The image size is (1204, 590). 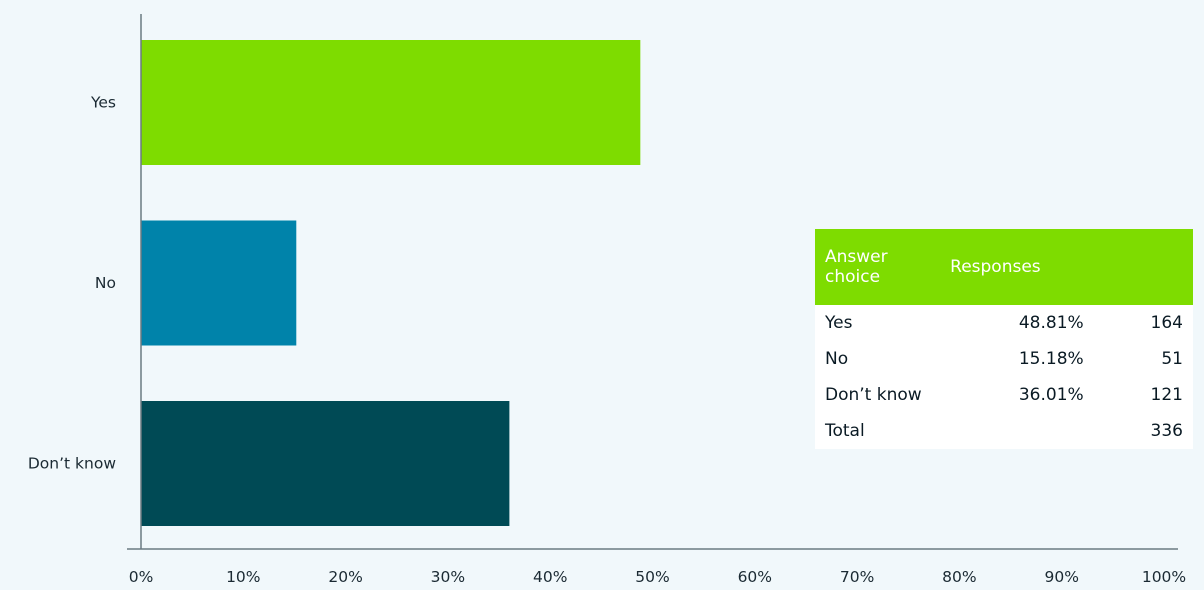 What do you see at coordinates (1164, 577) in the screenshot?
I see `x-tick-label: 100%` at bounding box center [1164, 577].